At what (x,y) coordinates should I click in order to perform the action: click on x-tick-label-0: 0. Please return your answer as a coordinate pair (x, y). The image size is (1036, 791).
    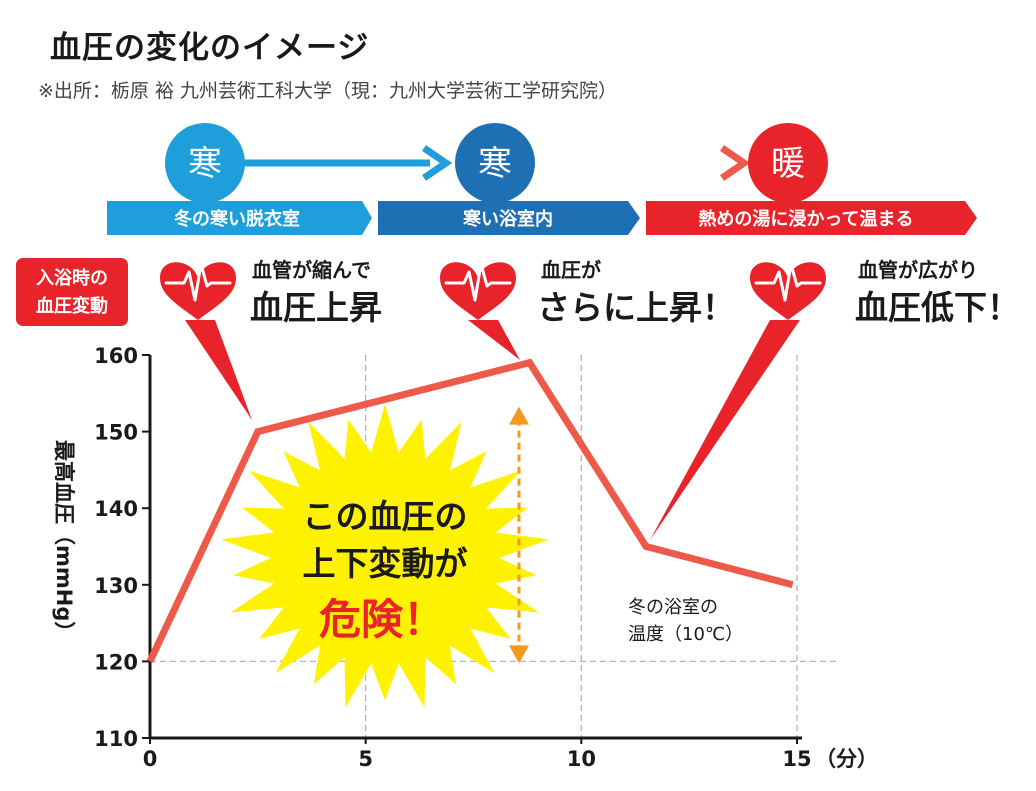
    Looking at the image, I should click on (150, 759).